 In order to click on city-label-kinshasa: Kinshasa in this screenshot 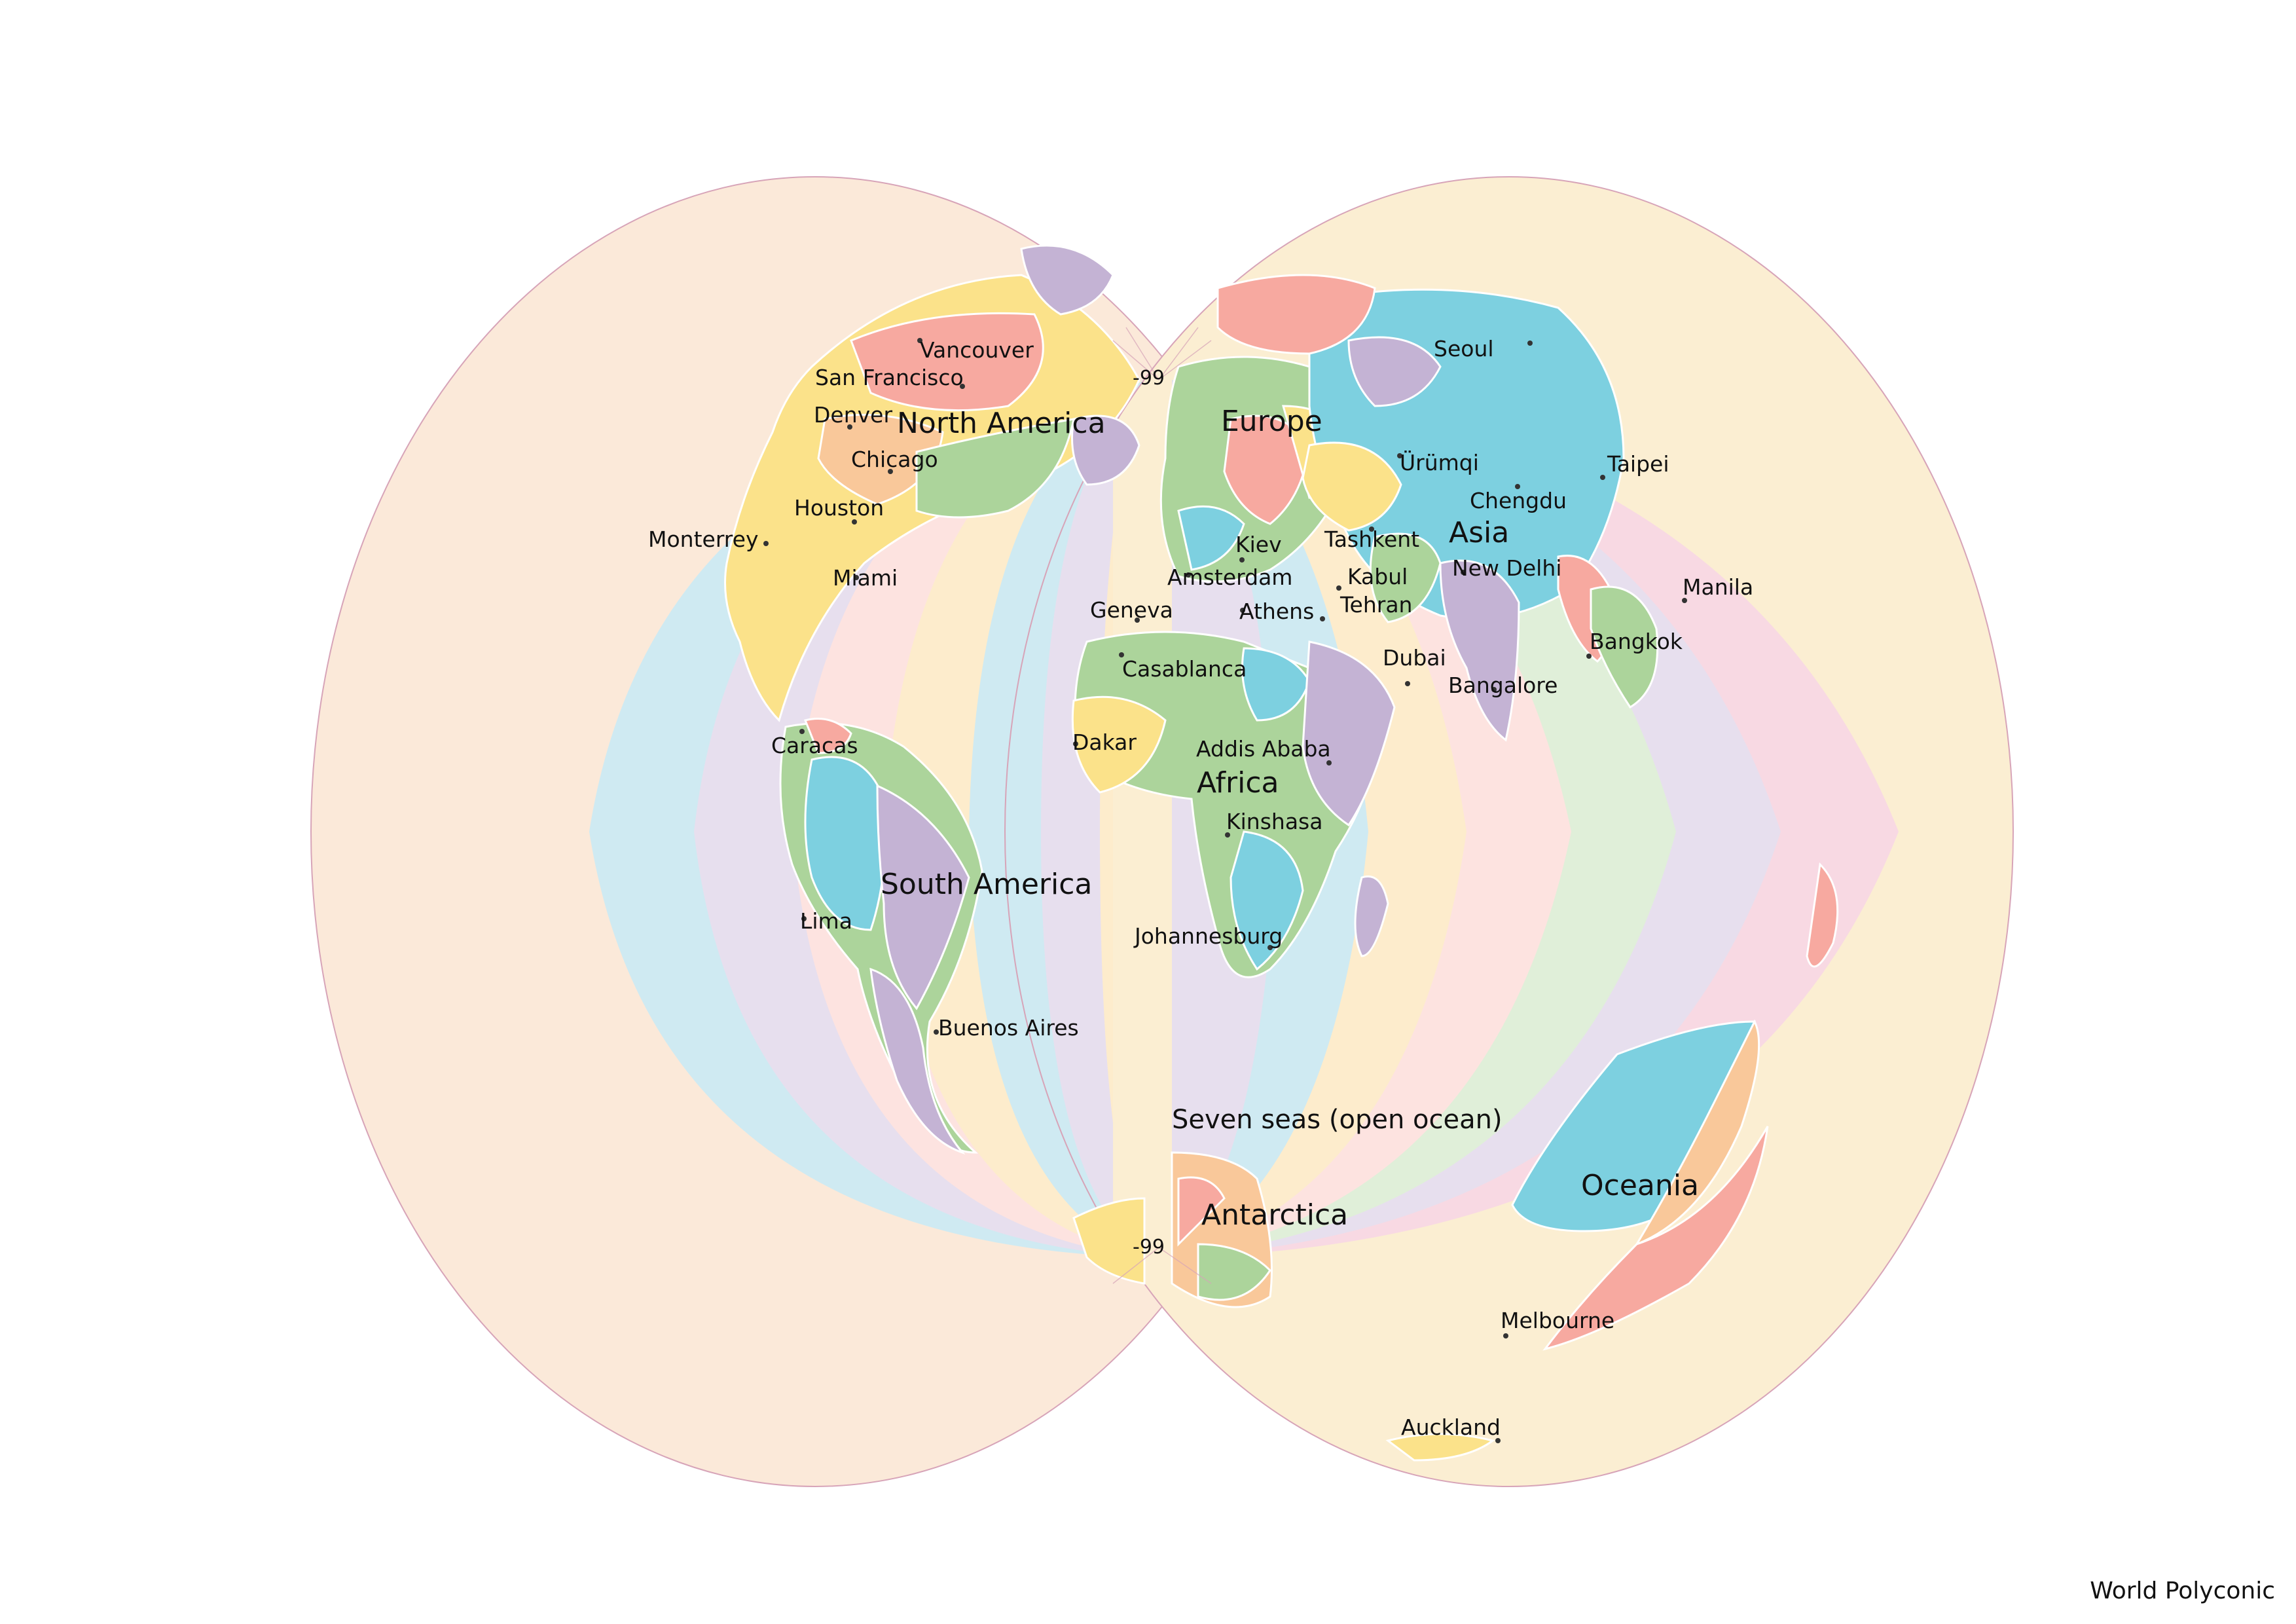, I will do `click(1274, 821)`.